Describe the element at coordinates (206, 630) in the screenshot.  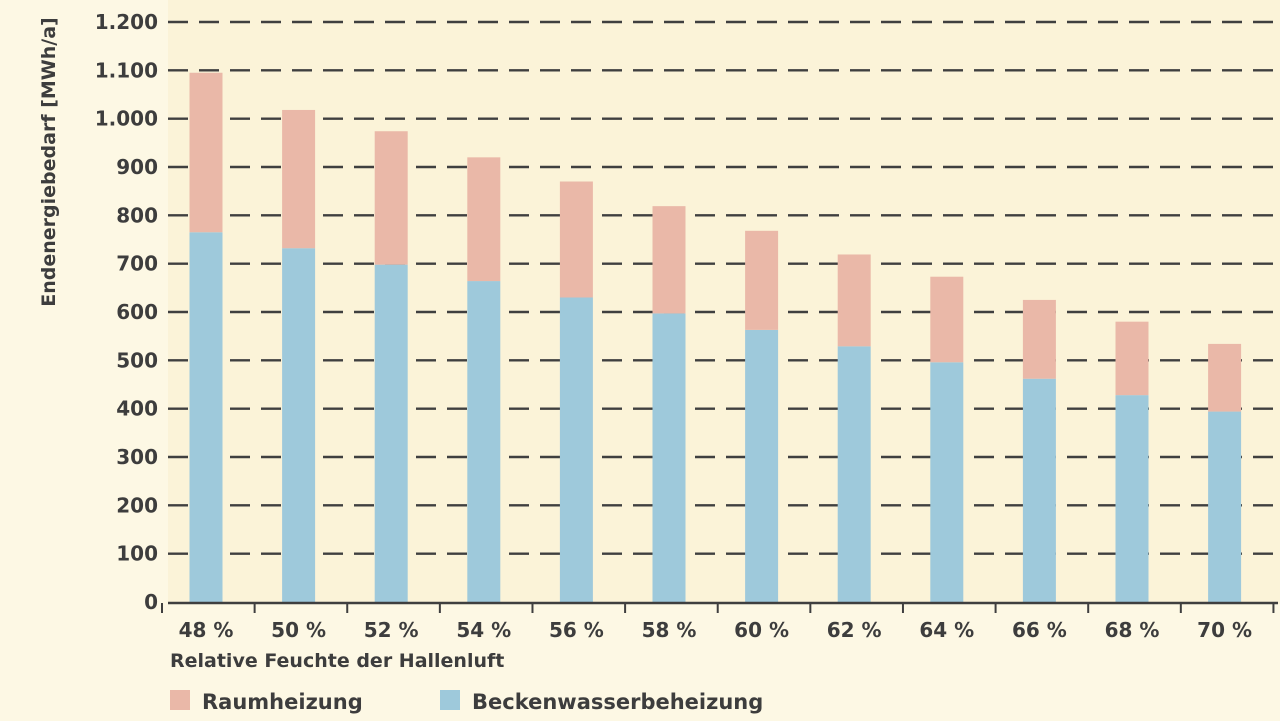
I see `x-tick-label: 48 %` at that location.